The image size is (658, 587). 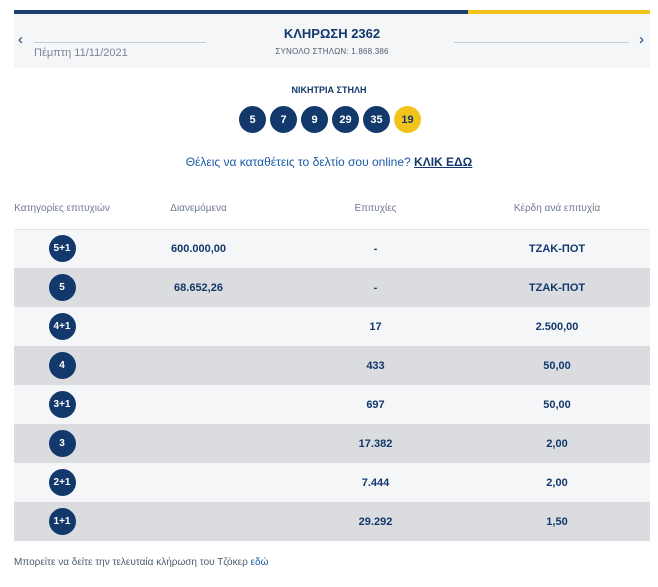 I want to click on prize-cell: 2.500,00, so click(x=557, y=326).